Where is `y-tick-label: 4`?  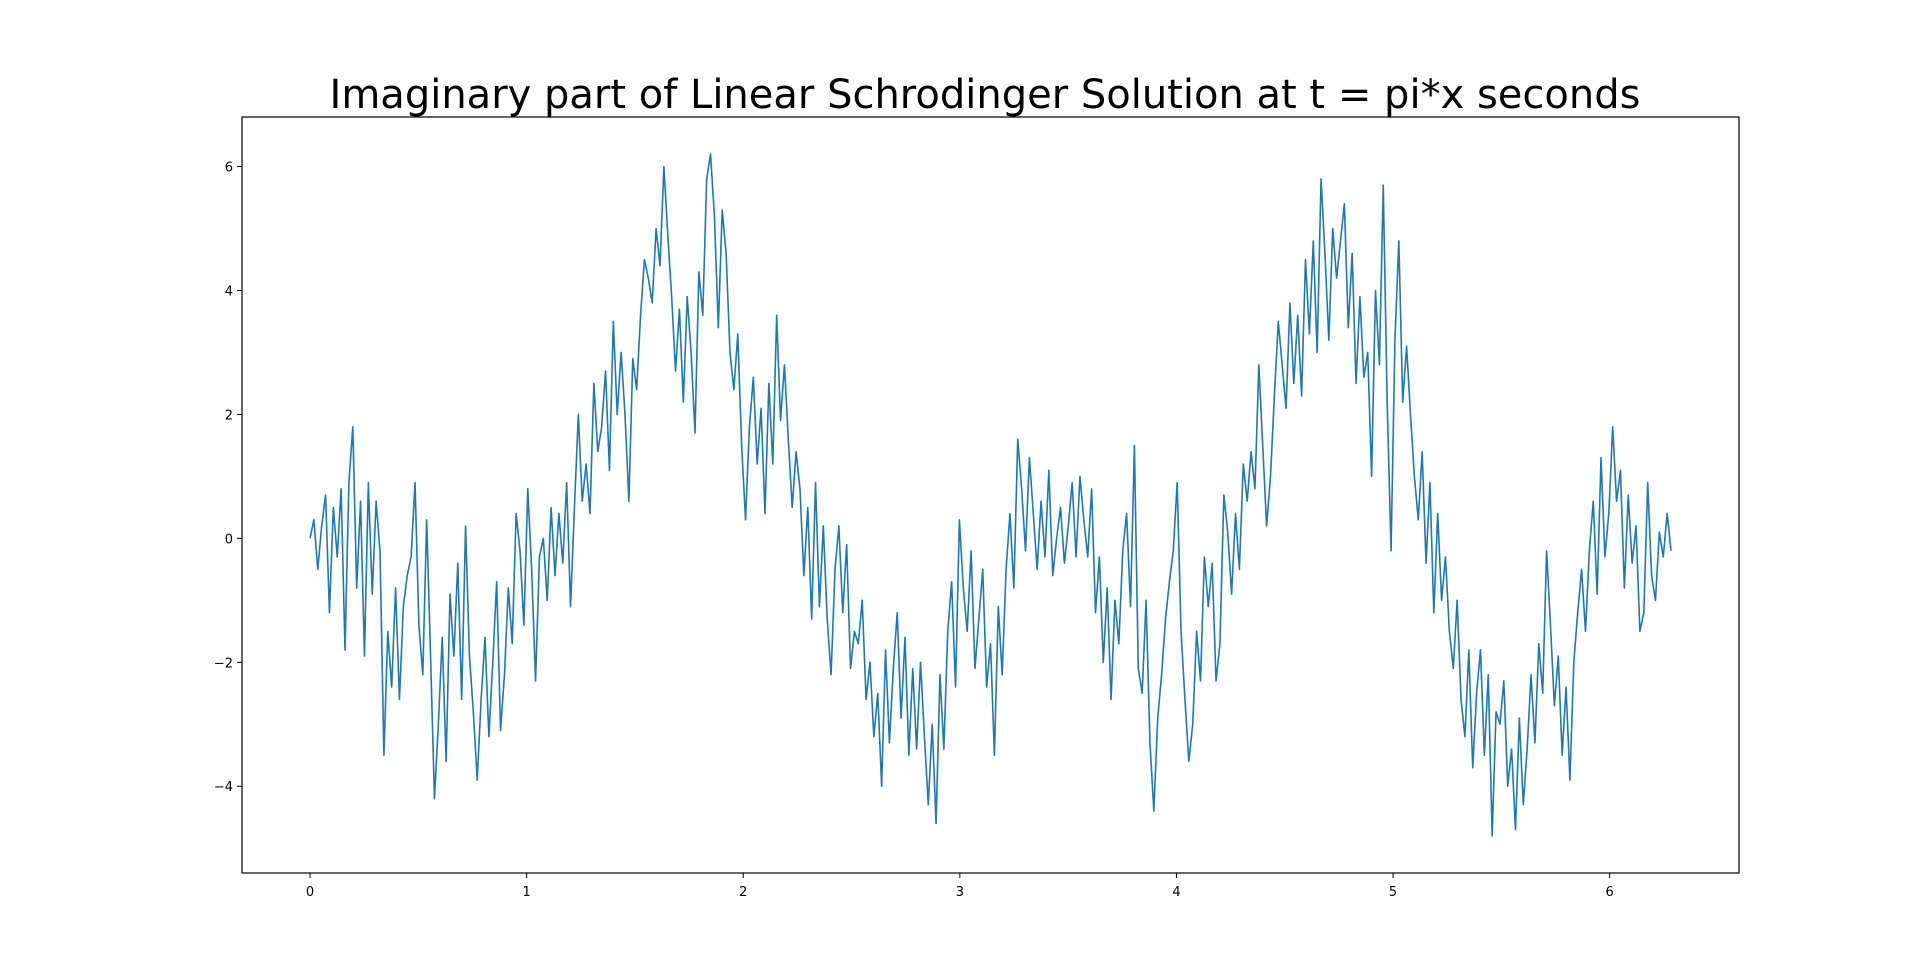 y-tick-label: 4 is located at coordinates (229, 292).